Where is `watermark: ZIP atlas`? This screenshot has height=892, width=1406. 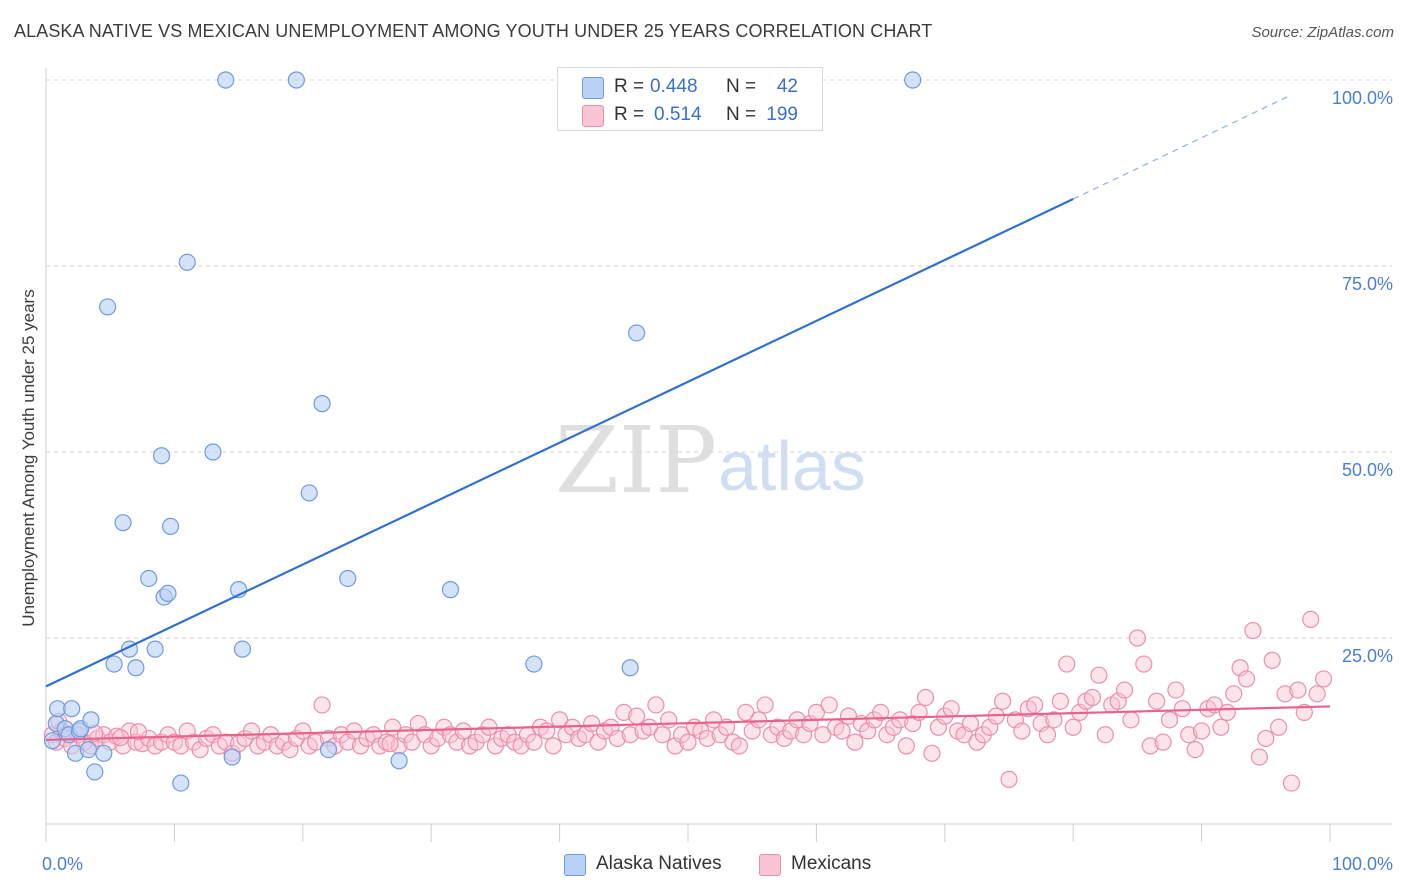 watermark: ZIP atlas is located at coordinates (710, 460).